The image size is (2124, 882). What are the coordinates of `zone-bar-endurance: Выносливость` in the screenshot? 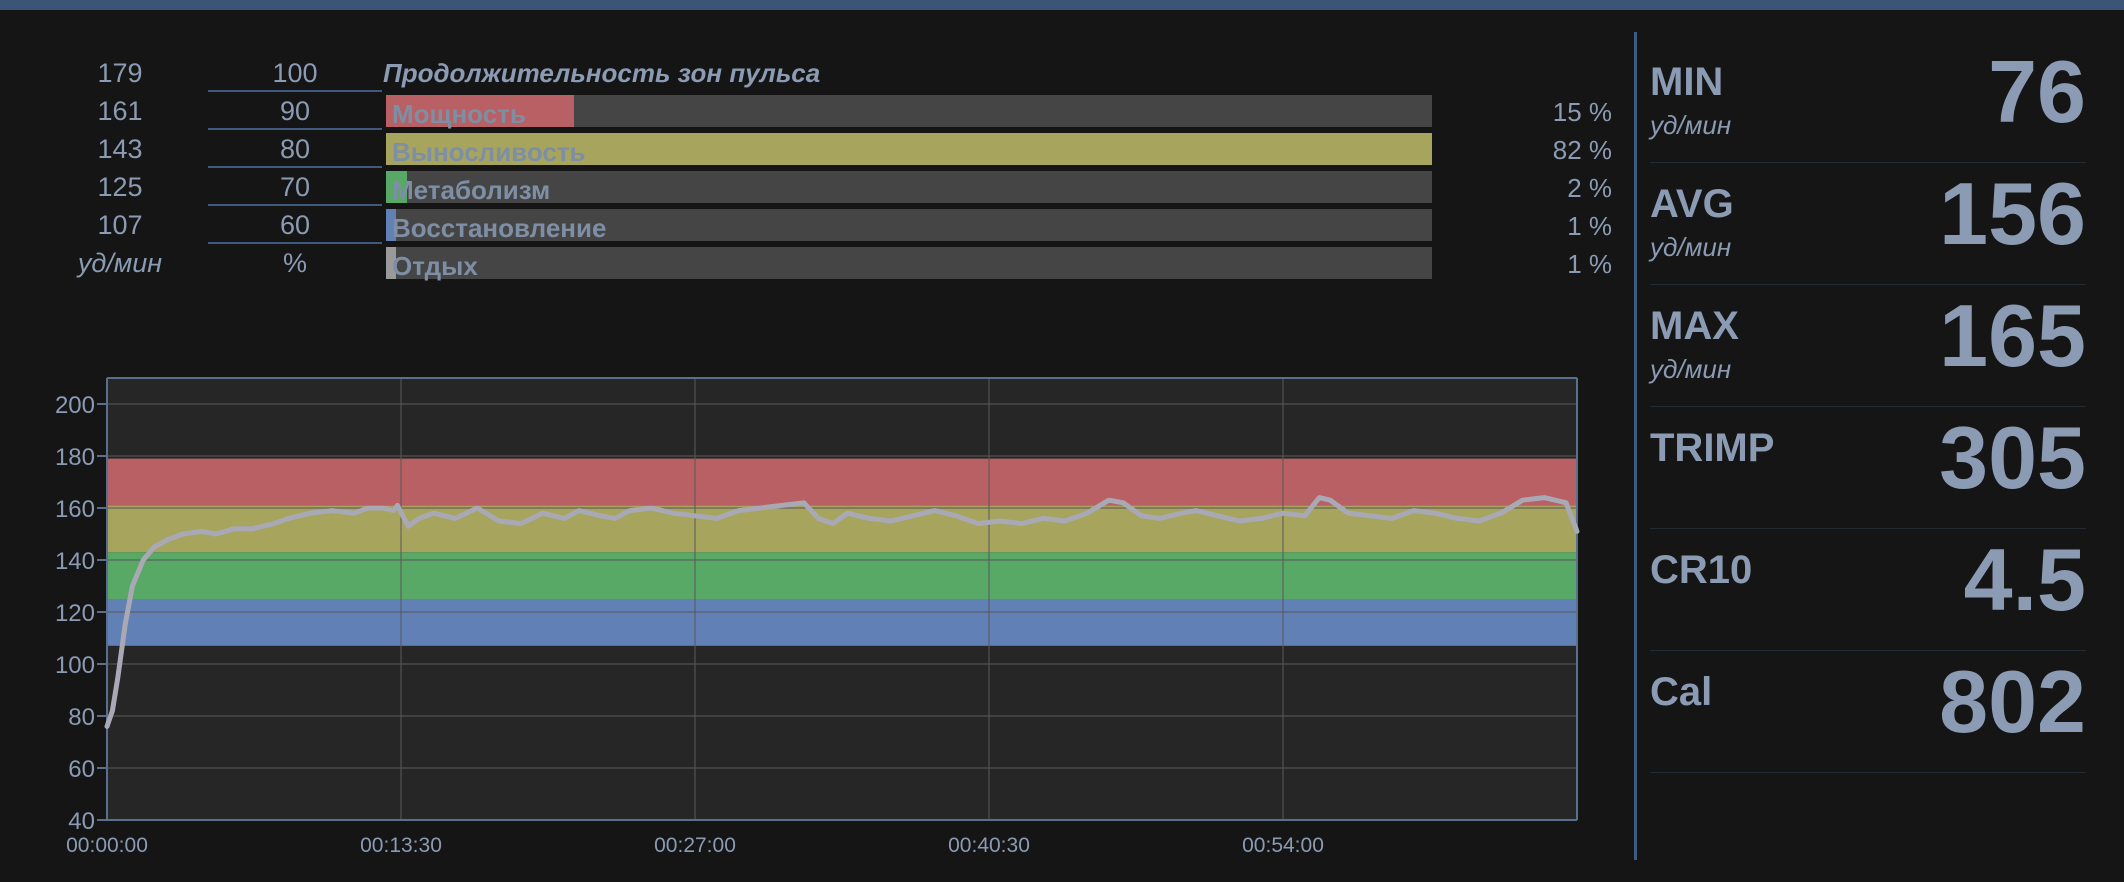 It's located at (909, 150).